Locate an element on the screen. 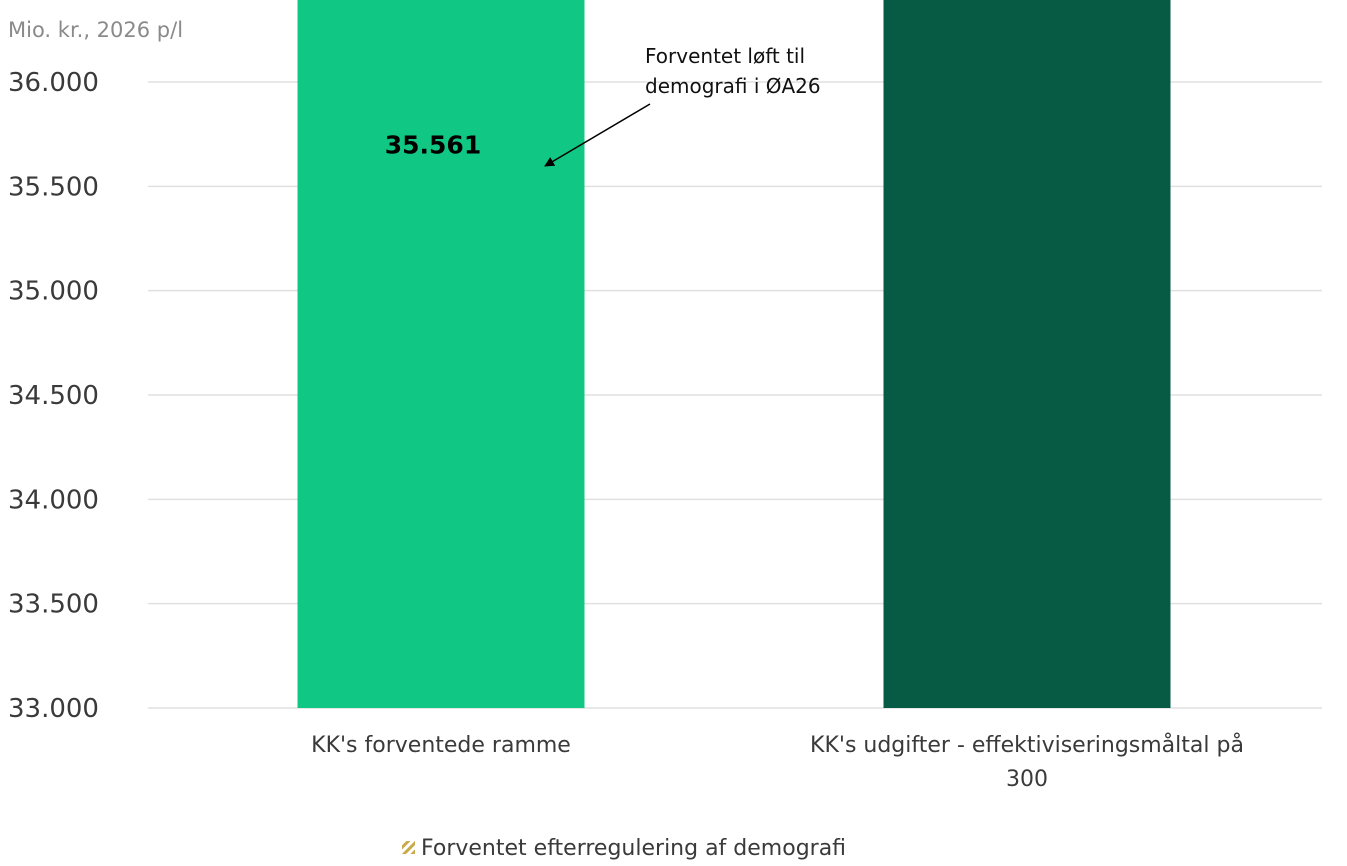  legend-swatch is located at coordinates (408, 847).